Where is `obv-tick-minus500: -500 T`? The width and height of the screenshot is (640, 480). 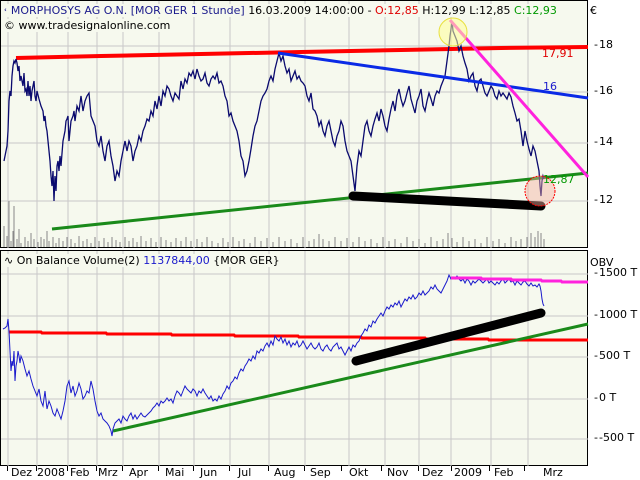 obv-tick-minus500: -500 T is located at coordinates (614, 438).